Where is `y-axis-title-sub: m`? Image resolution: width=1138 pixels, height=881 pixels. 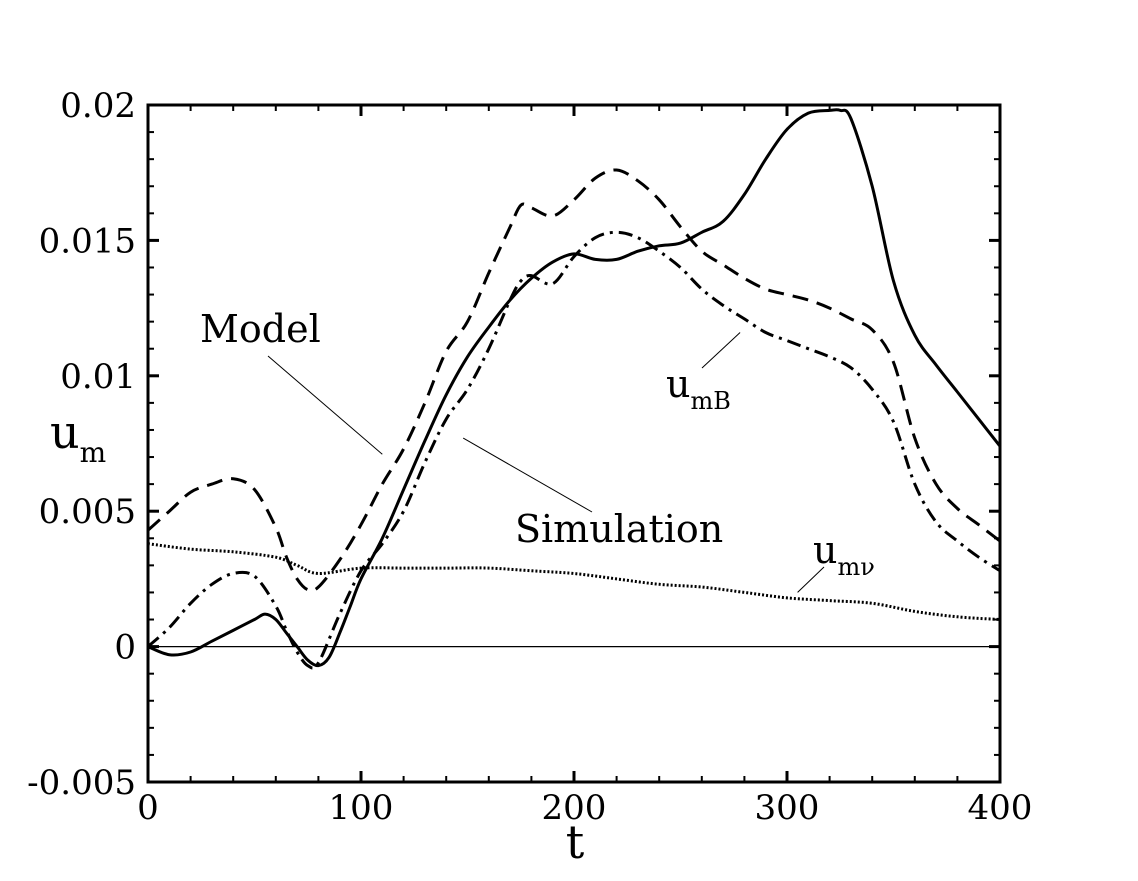 y-axis-title-sub: m is located at coordinates (93, 452).